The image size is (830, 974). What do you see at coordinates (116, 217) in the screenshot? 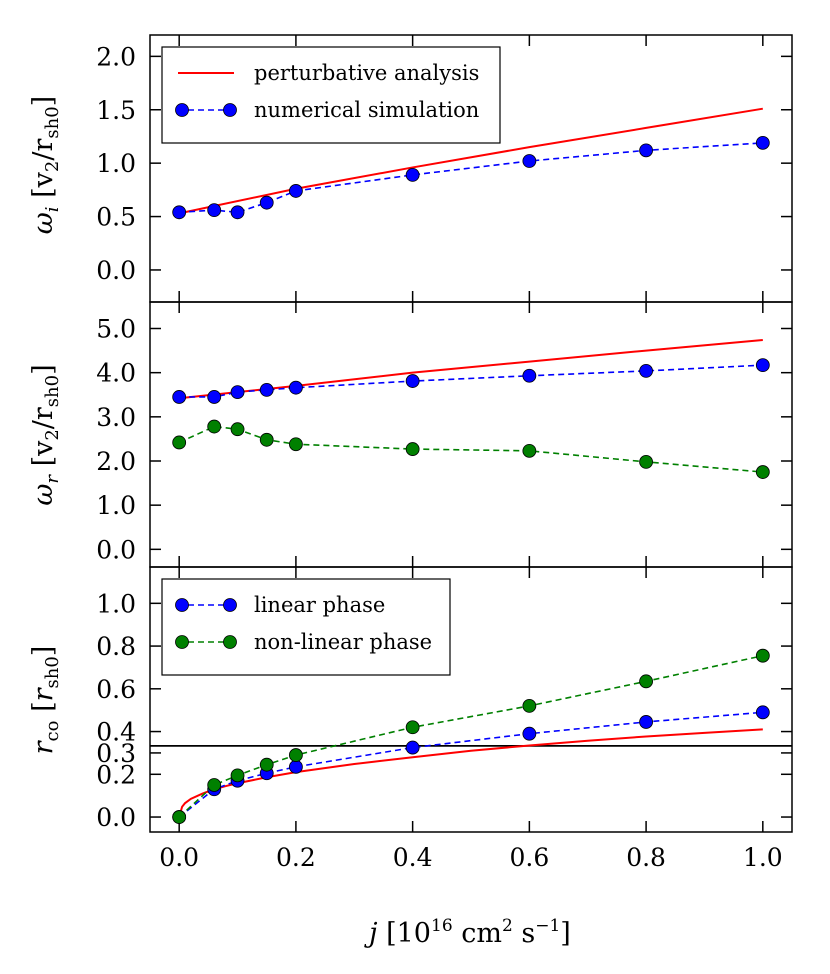
I see `y-tick-label: 0.5` at bounding box center [116, 217].